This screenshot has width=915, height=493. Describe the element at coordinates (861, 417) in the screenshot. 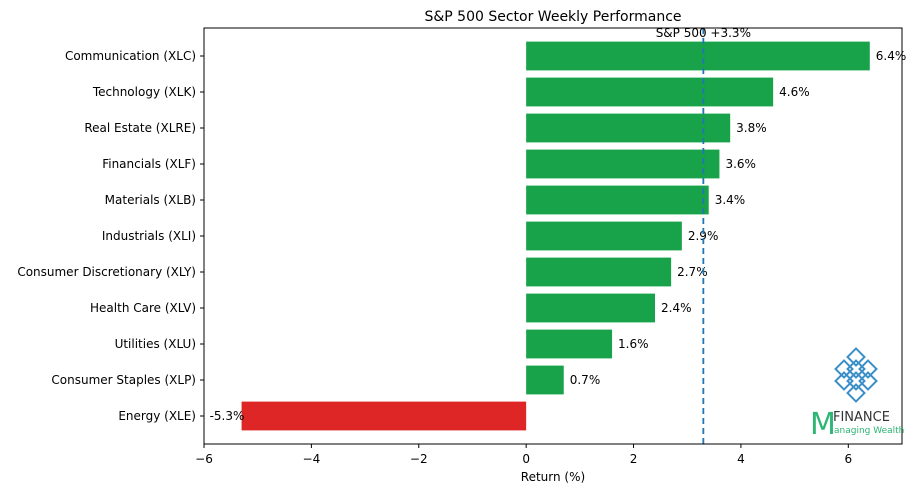

I see `logo-word-finance: FINANCE` at that location.